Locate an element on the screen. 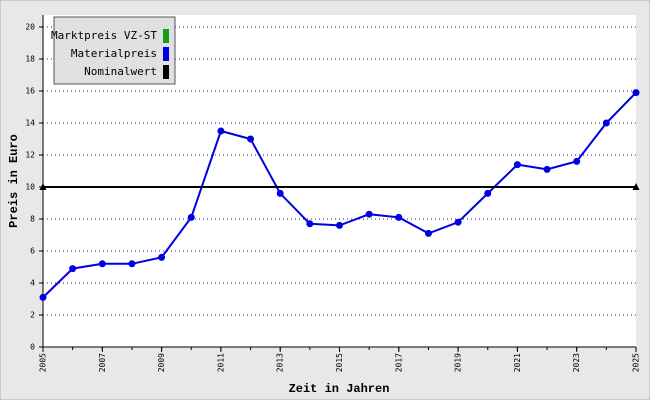 The height and width of the screenshot is (400, 650). x-tick-label: 2011 is located at coordinates (220, 362).